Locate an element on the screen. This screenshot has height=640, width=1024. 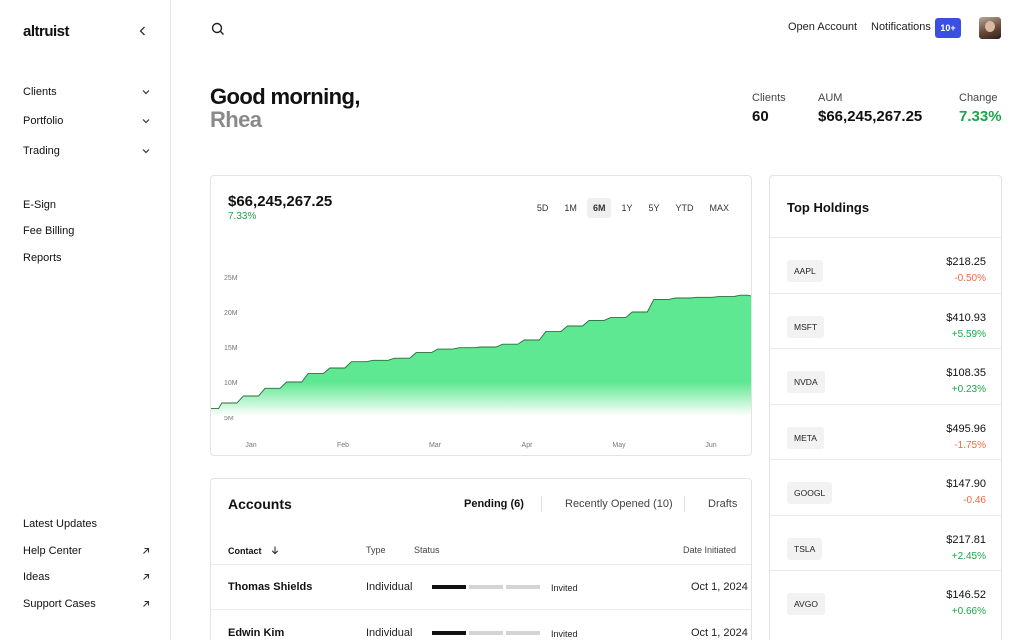
sidebar-item-label: Ideas is located at coordinates (36, 577).